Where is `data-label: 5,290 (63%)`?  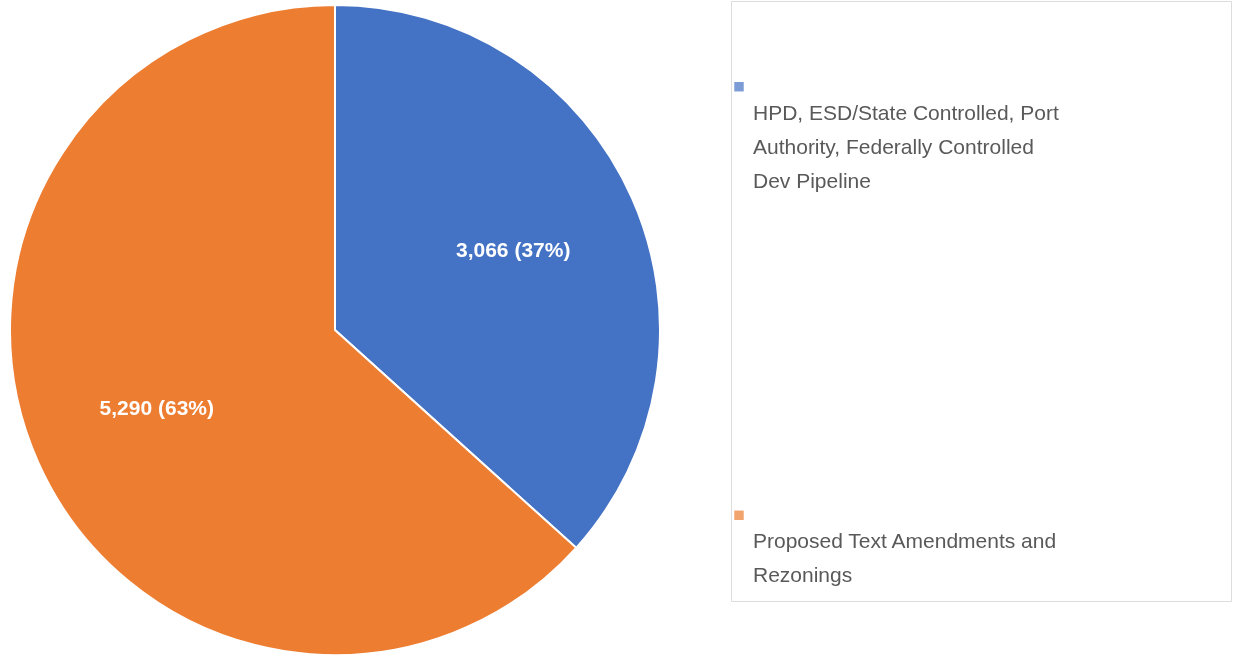
data-label: 5,290 (63%) is located at coordinates (156, 408).